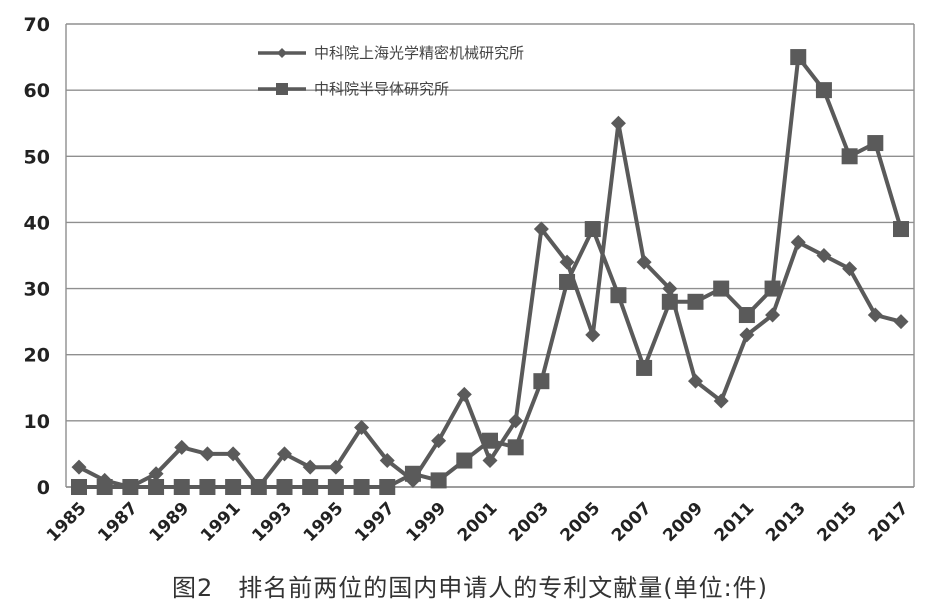  Describe the element at coordinates (427, 522) in the screenshot. I see `x-tick-label: 1999` at that location.